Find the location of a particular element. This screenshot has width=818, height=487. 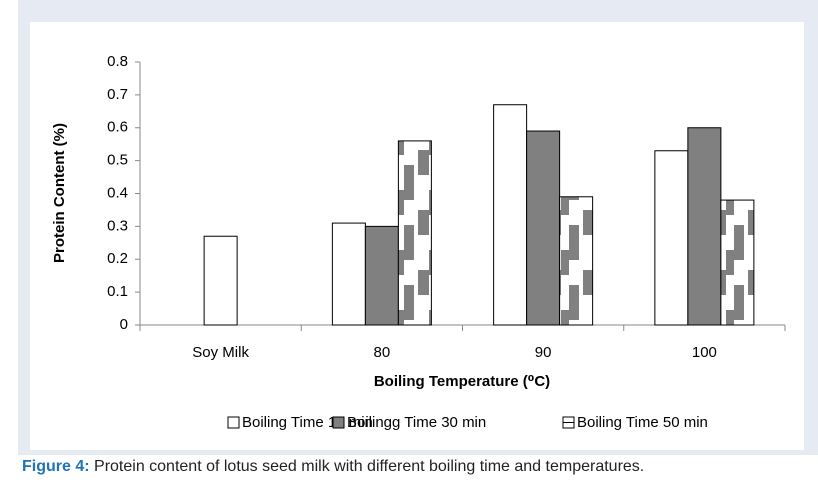

y-tick-label: 0.2 is located at coordinates (117, 258).